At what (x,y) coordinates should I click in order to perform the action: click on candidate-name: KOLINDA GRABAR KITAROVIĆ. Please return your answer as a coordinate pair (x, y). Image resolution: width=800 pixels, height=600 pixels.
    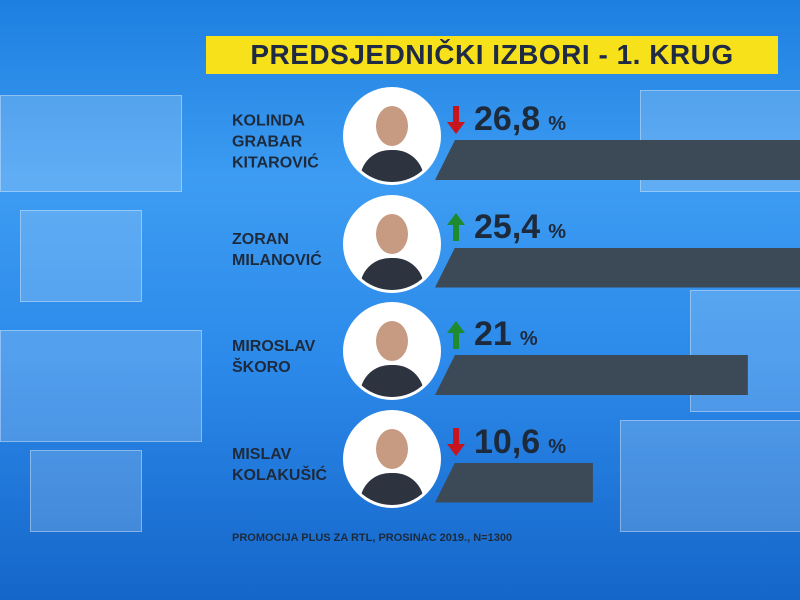
    Looking at the image, I should click on (275, 142).